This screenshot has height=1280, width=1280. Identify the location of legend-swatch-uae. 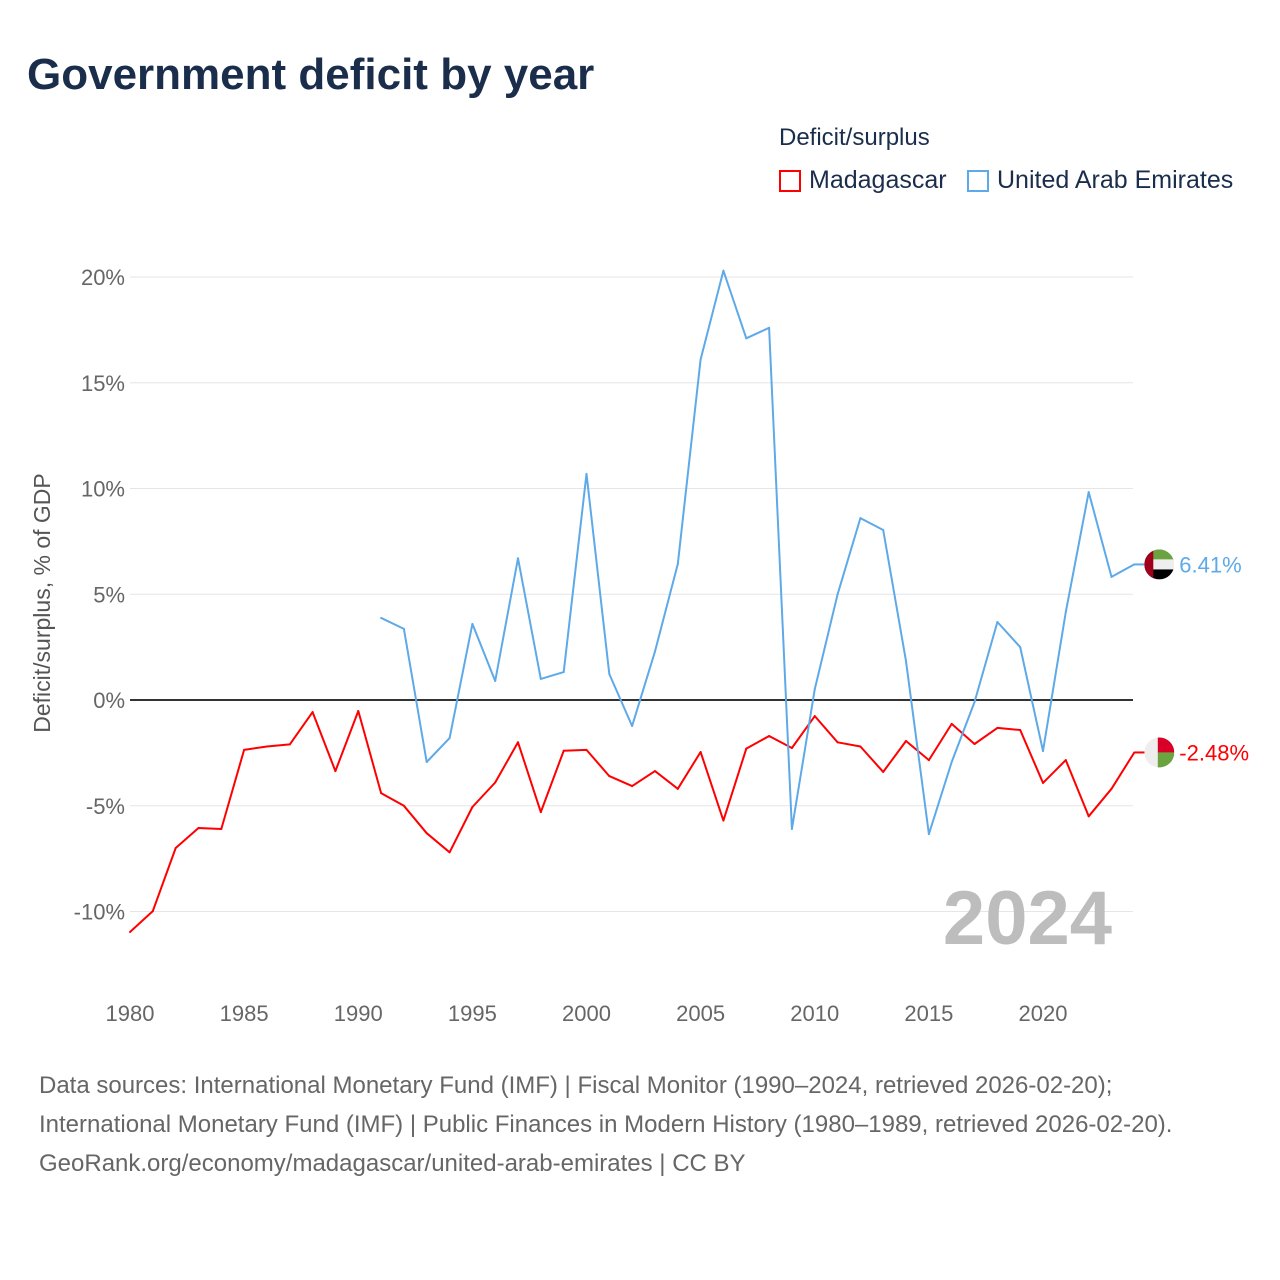
(978, 180).